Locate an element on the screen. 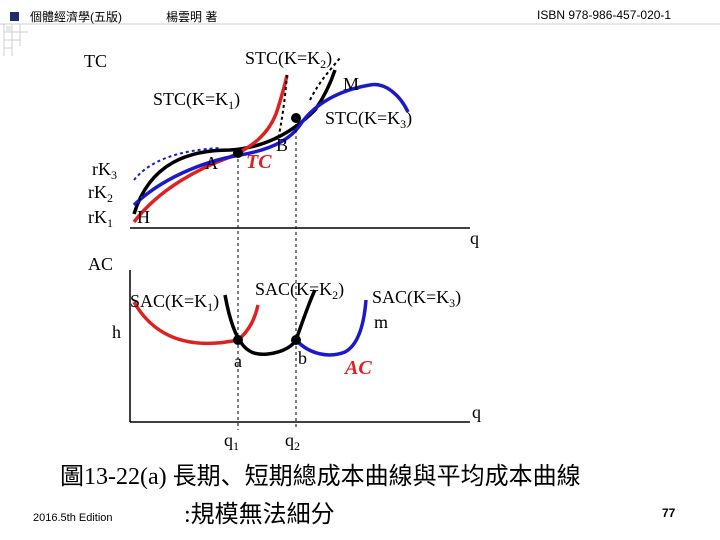 The image size is (720, 540). header-bullet-square is located at coordinates (14, 16).